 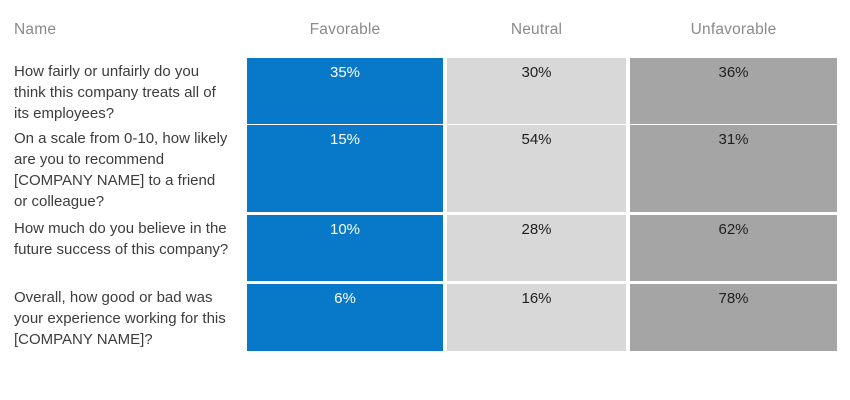 I want to click on unfavorable-cell: 78%, so click(x=733, y=317).